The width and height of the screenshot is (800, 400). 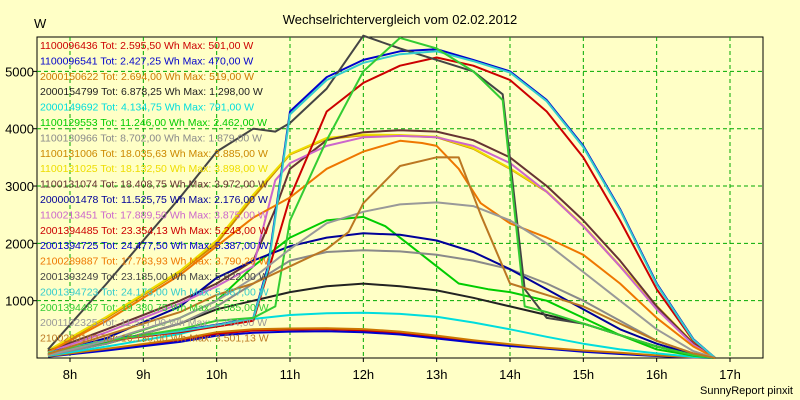 What do you see at coordinates (437, 374) in the screenshot?
I see `x-tick-label: 13h` at bounding box center [437, 374].